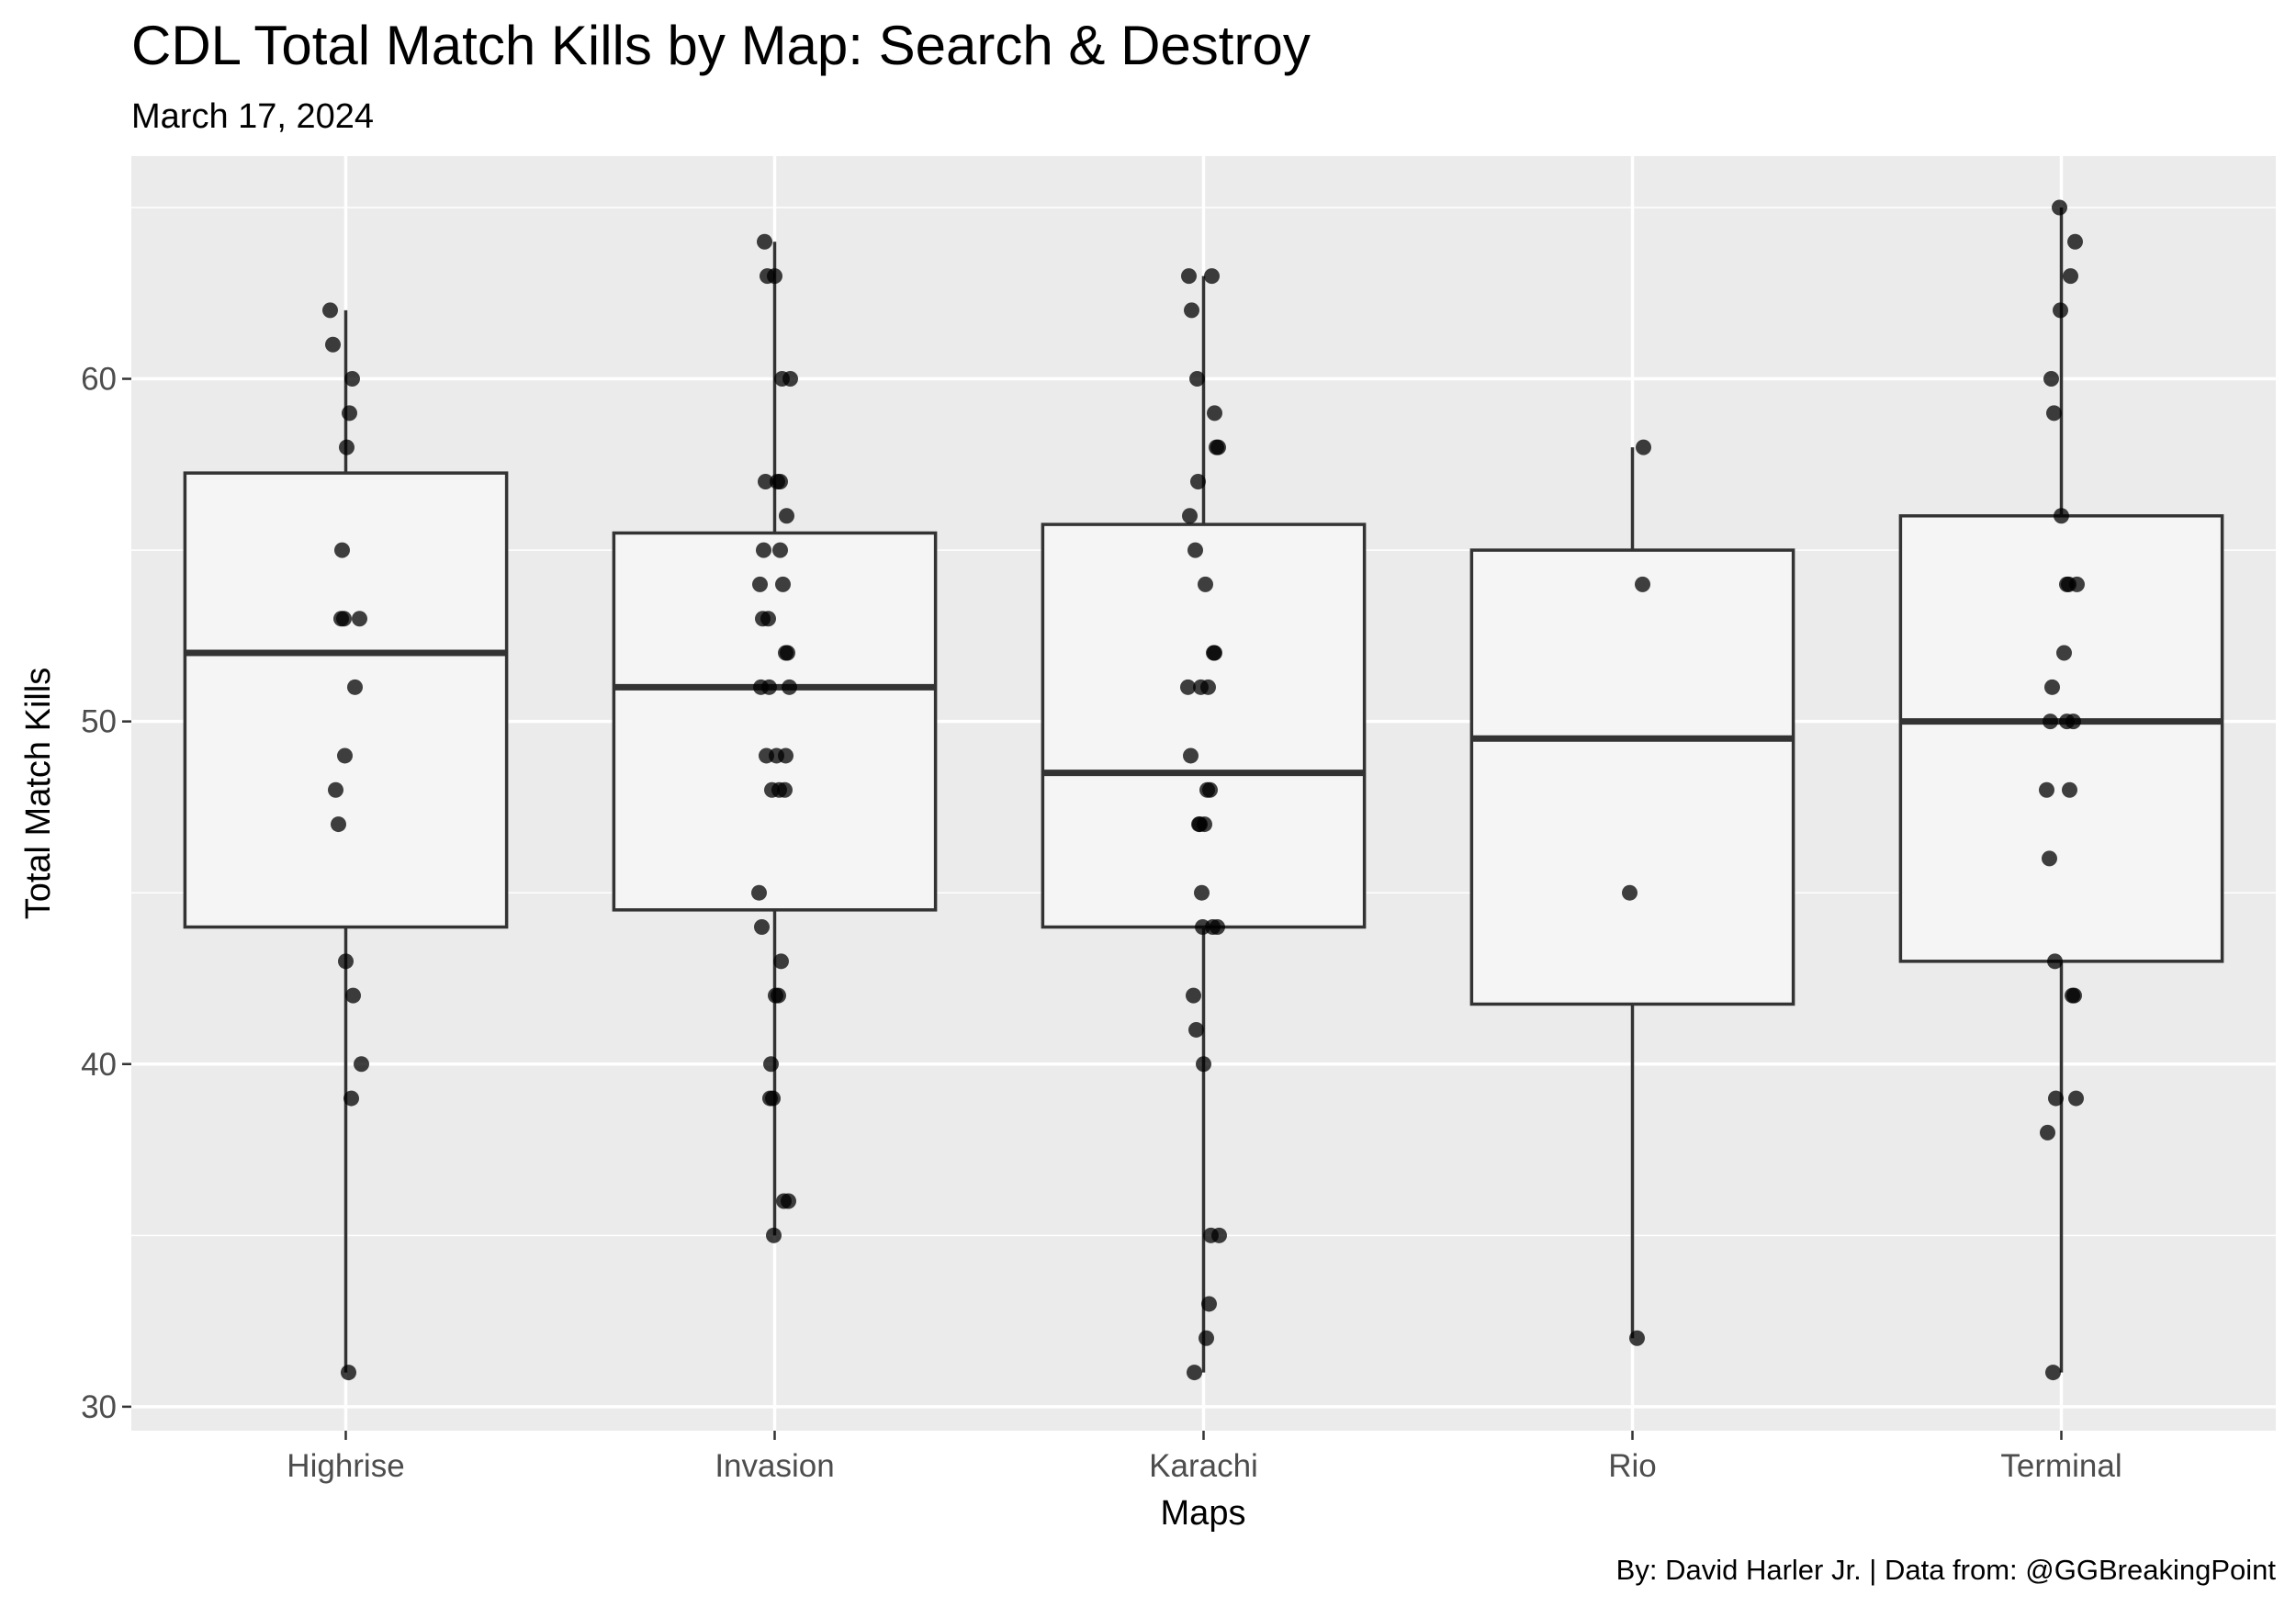 This screenshot has width=2296, height=1607. What do you see at coordinates (345, 1466) in the screenshot?
I see `x-tick-label: Highrise` at bounding box center [345, 1466].